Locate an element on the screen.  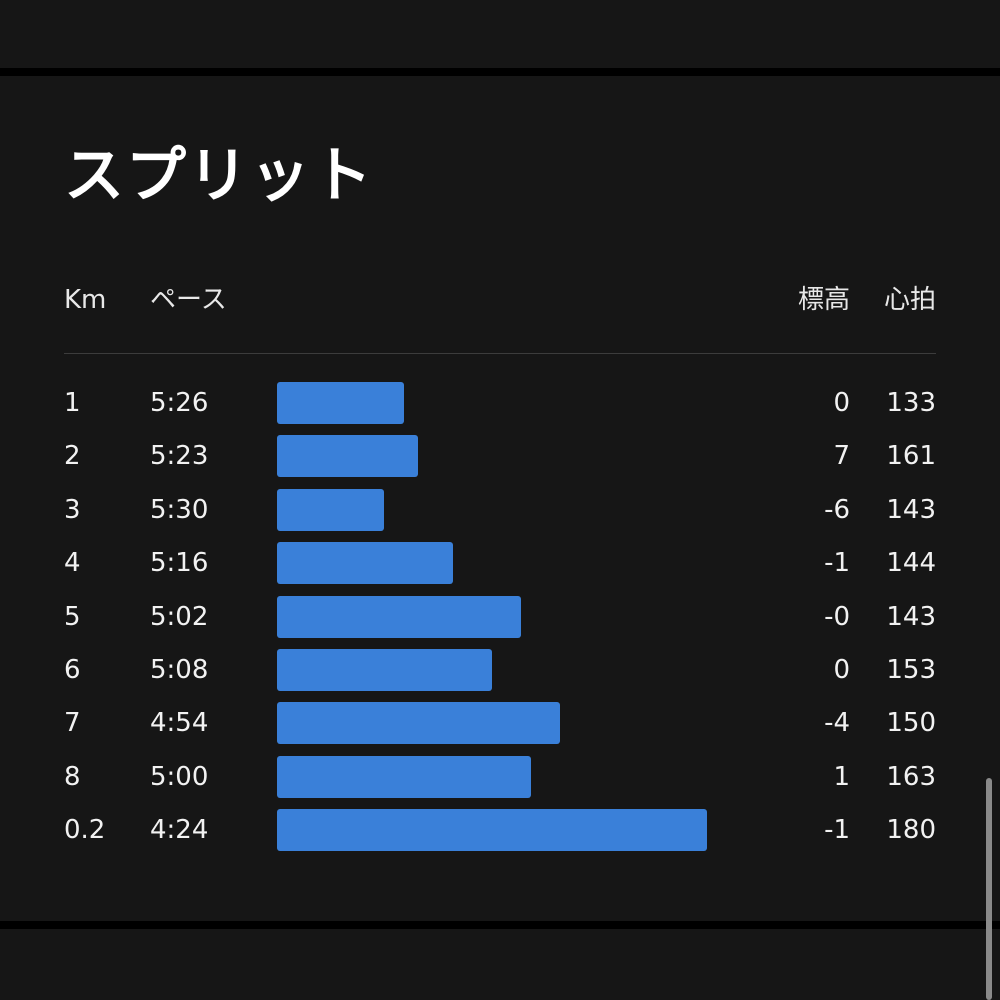
section-title: スプリット is located at coordinates (219, 176).